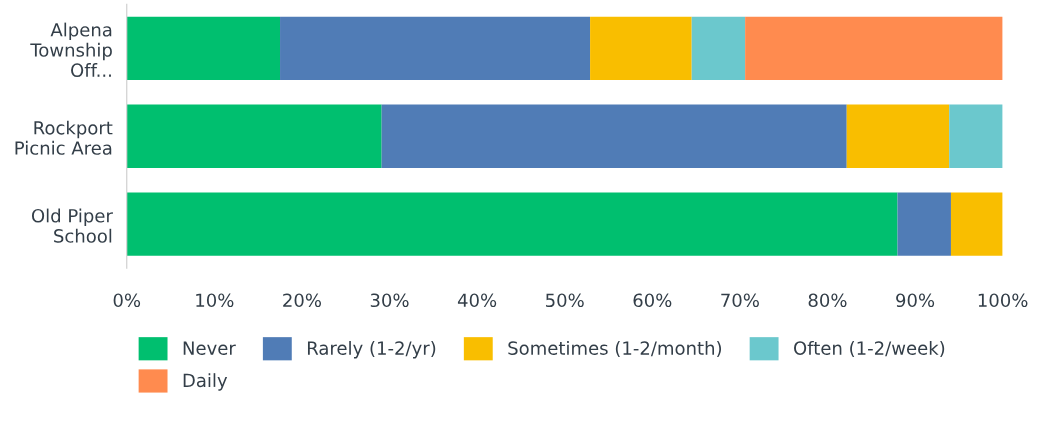 Image resolution: width=1039 pixels, height=436 pixels. What do you see at coordinates (72, 225) in the screenshot?
I see `y-tick-label: Old Piper School` at bounding box center [72, 225].